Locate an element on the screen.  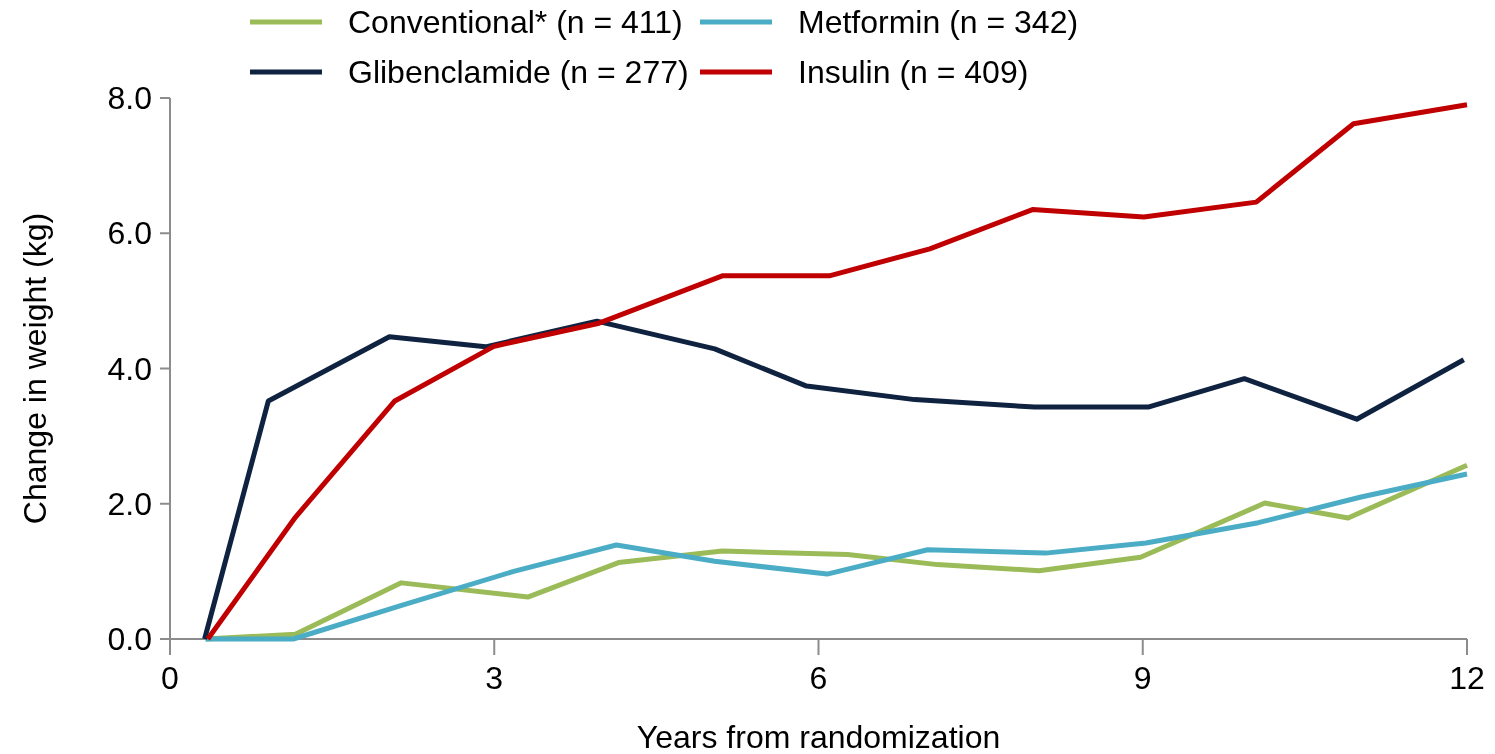
legend-label: Glibenclamide (n = 277) is located at coordinates (518, 72).